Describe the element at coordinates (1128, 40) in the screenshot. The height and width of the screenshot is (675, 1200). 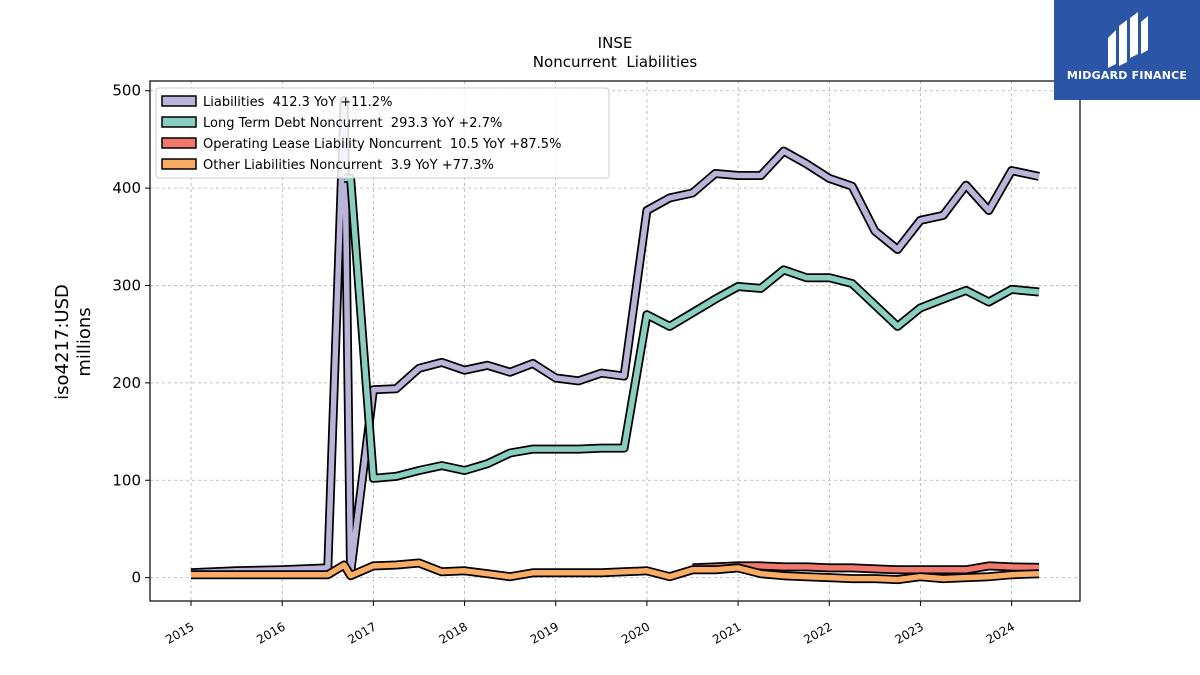
I see `brand-mark-icon` at that location.